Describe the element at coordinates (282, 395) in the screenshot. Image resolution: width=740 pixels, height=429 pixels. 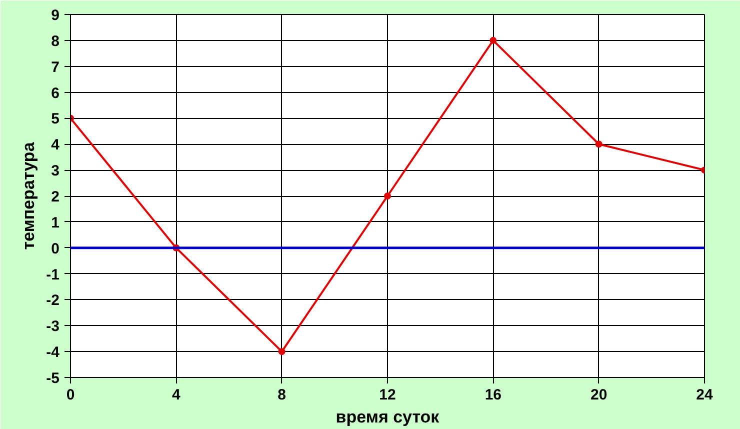
I see `x-tick-label: 8` at that location.